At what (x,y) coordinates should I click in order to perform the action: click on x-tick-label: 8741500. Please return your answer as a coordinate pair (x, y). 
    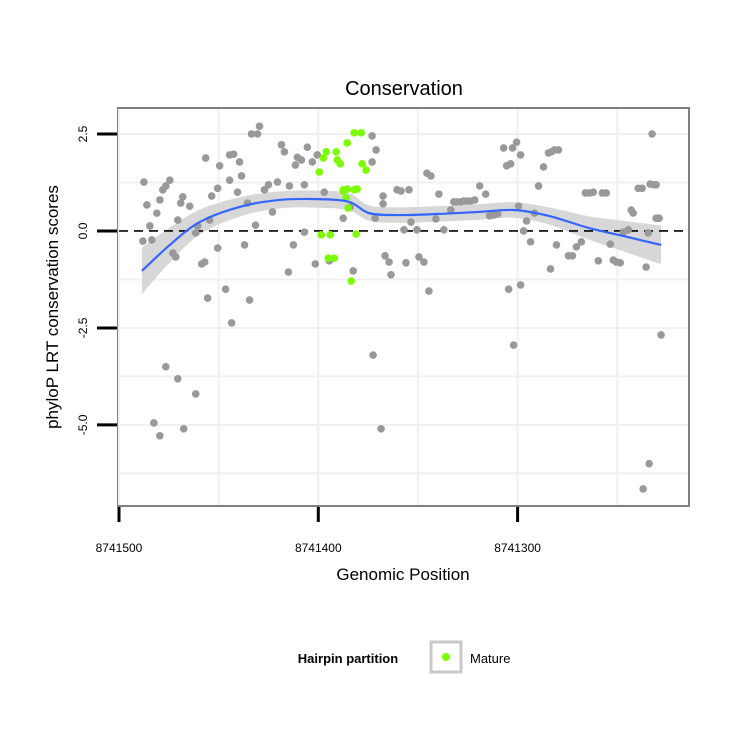
    Looking at the image, I should click on (119, 548).